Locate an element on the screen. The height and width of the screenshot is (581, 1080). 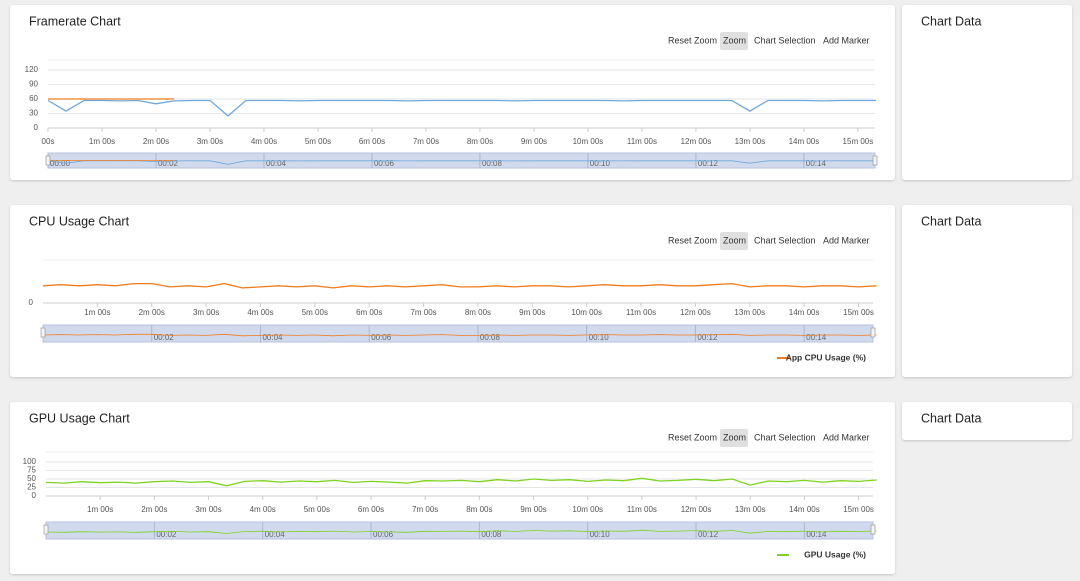
x-tick-label: 00s is located at coordinates (48, 141).